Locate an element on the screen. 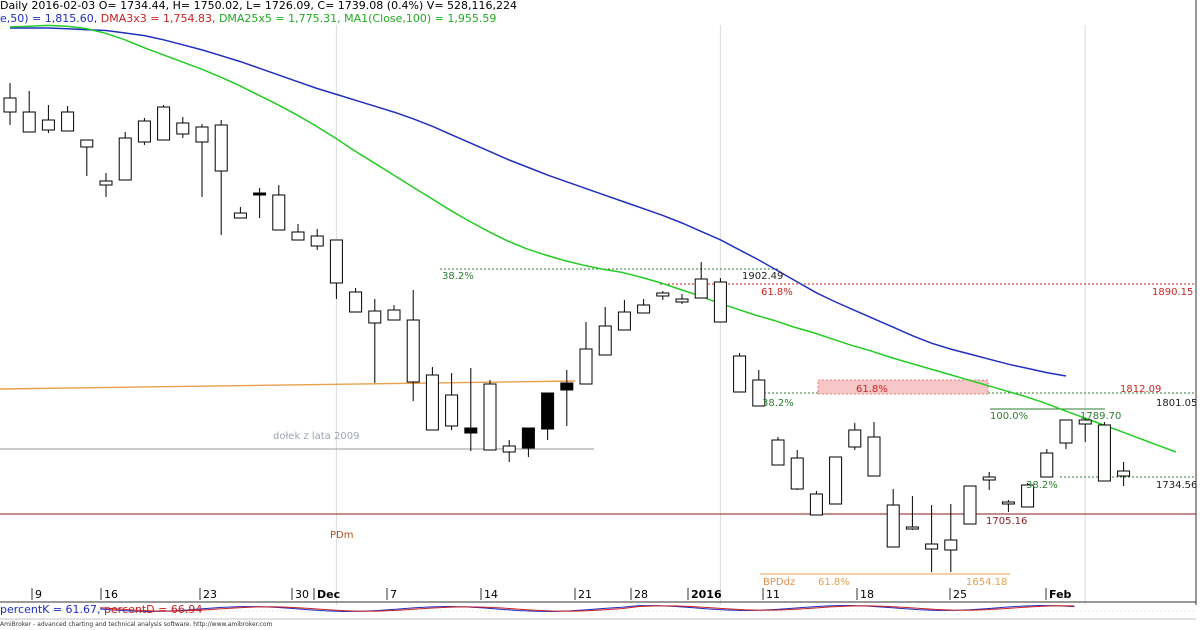 This screenshot has width=1200, height=630. label-fib-100: 100.0% is located at coordinates (1009, 416).